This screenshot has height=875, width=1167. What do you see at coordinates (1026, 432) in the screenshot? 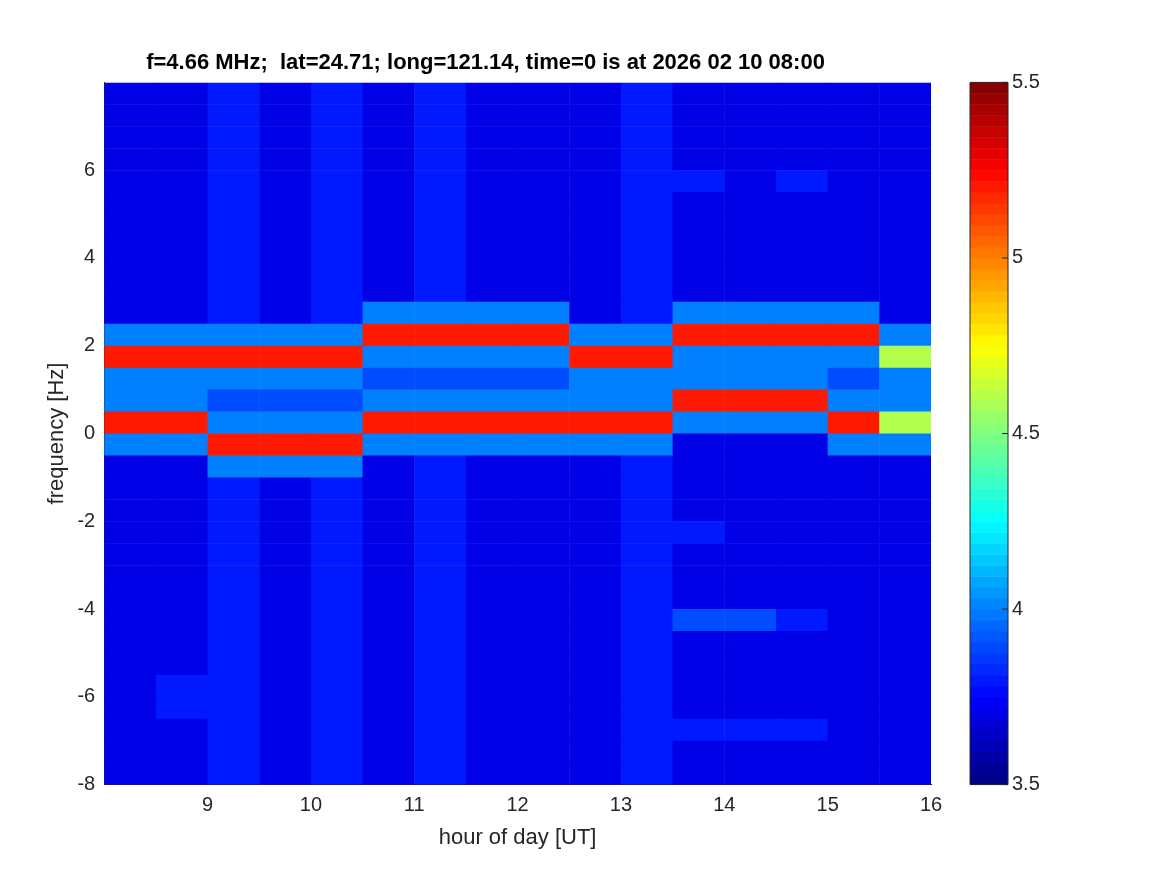
I see `color-bar-label: 4.5` at bounding box center [1026, 432].